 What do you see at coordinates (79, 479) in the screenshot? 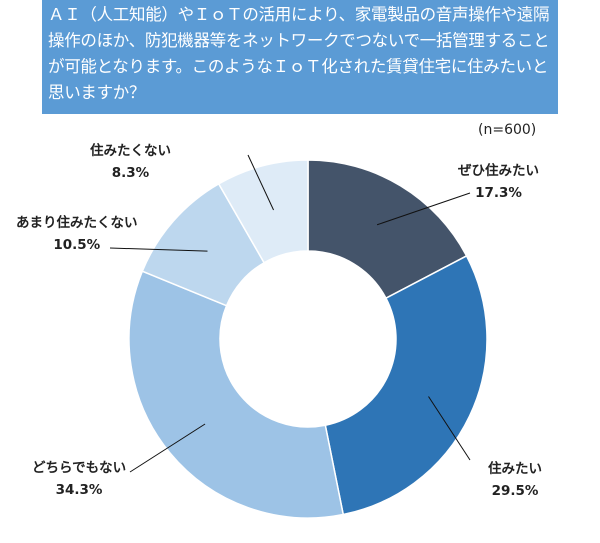
I see `label-neutral: どちらでもない 34.3%` at bounding box center [79, 479].